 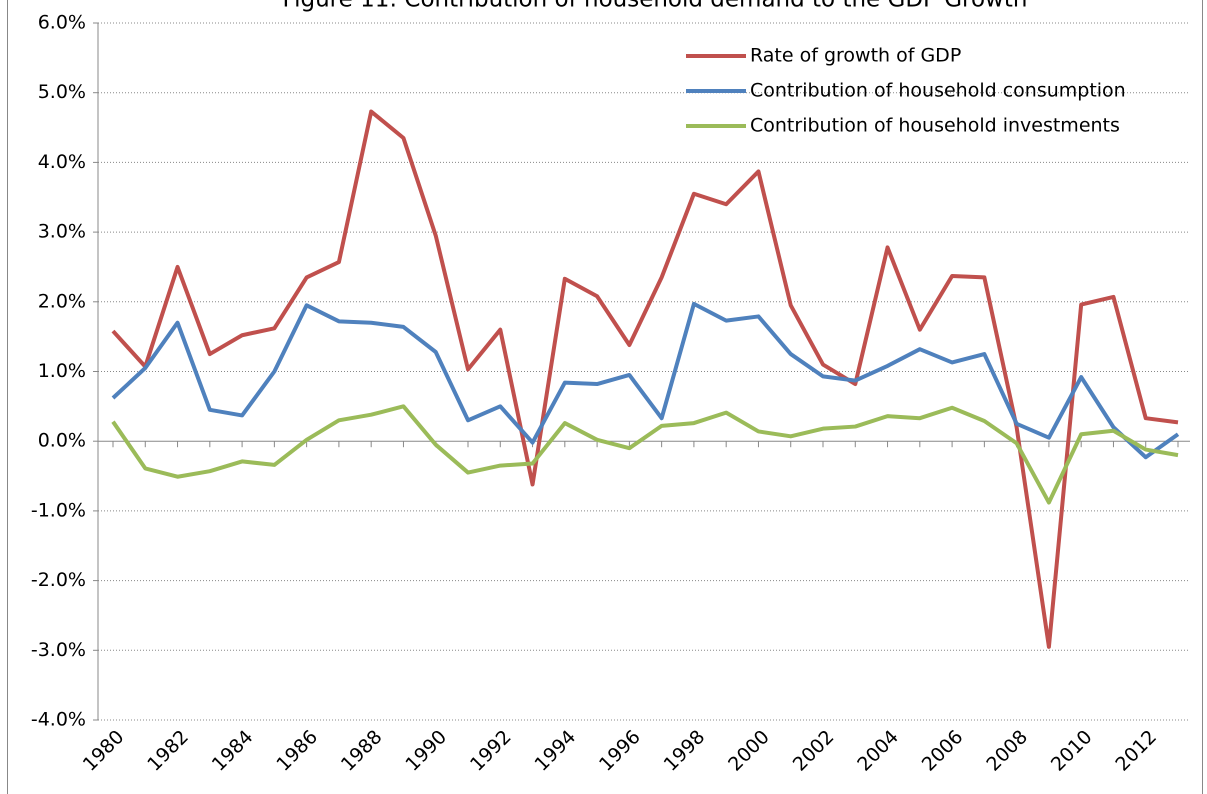 I want to click on y-tick-label: 4.0%, so click(x=62, y=162).